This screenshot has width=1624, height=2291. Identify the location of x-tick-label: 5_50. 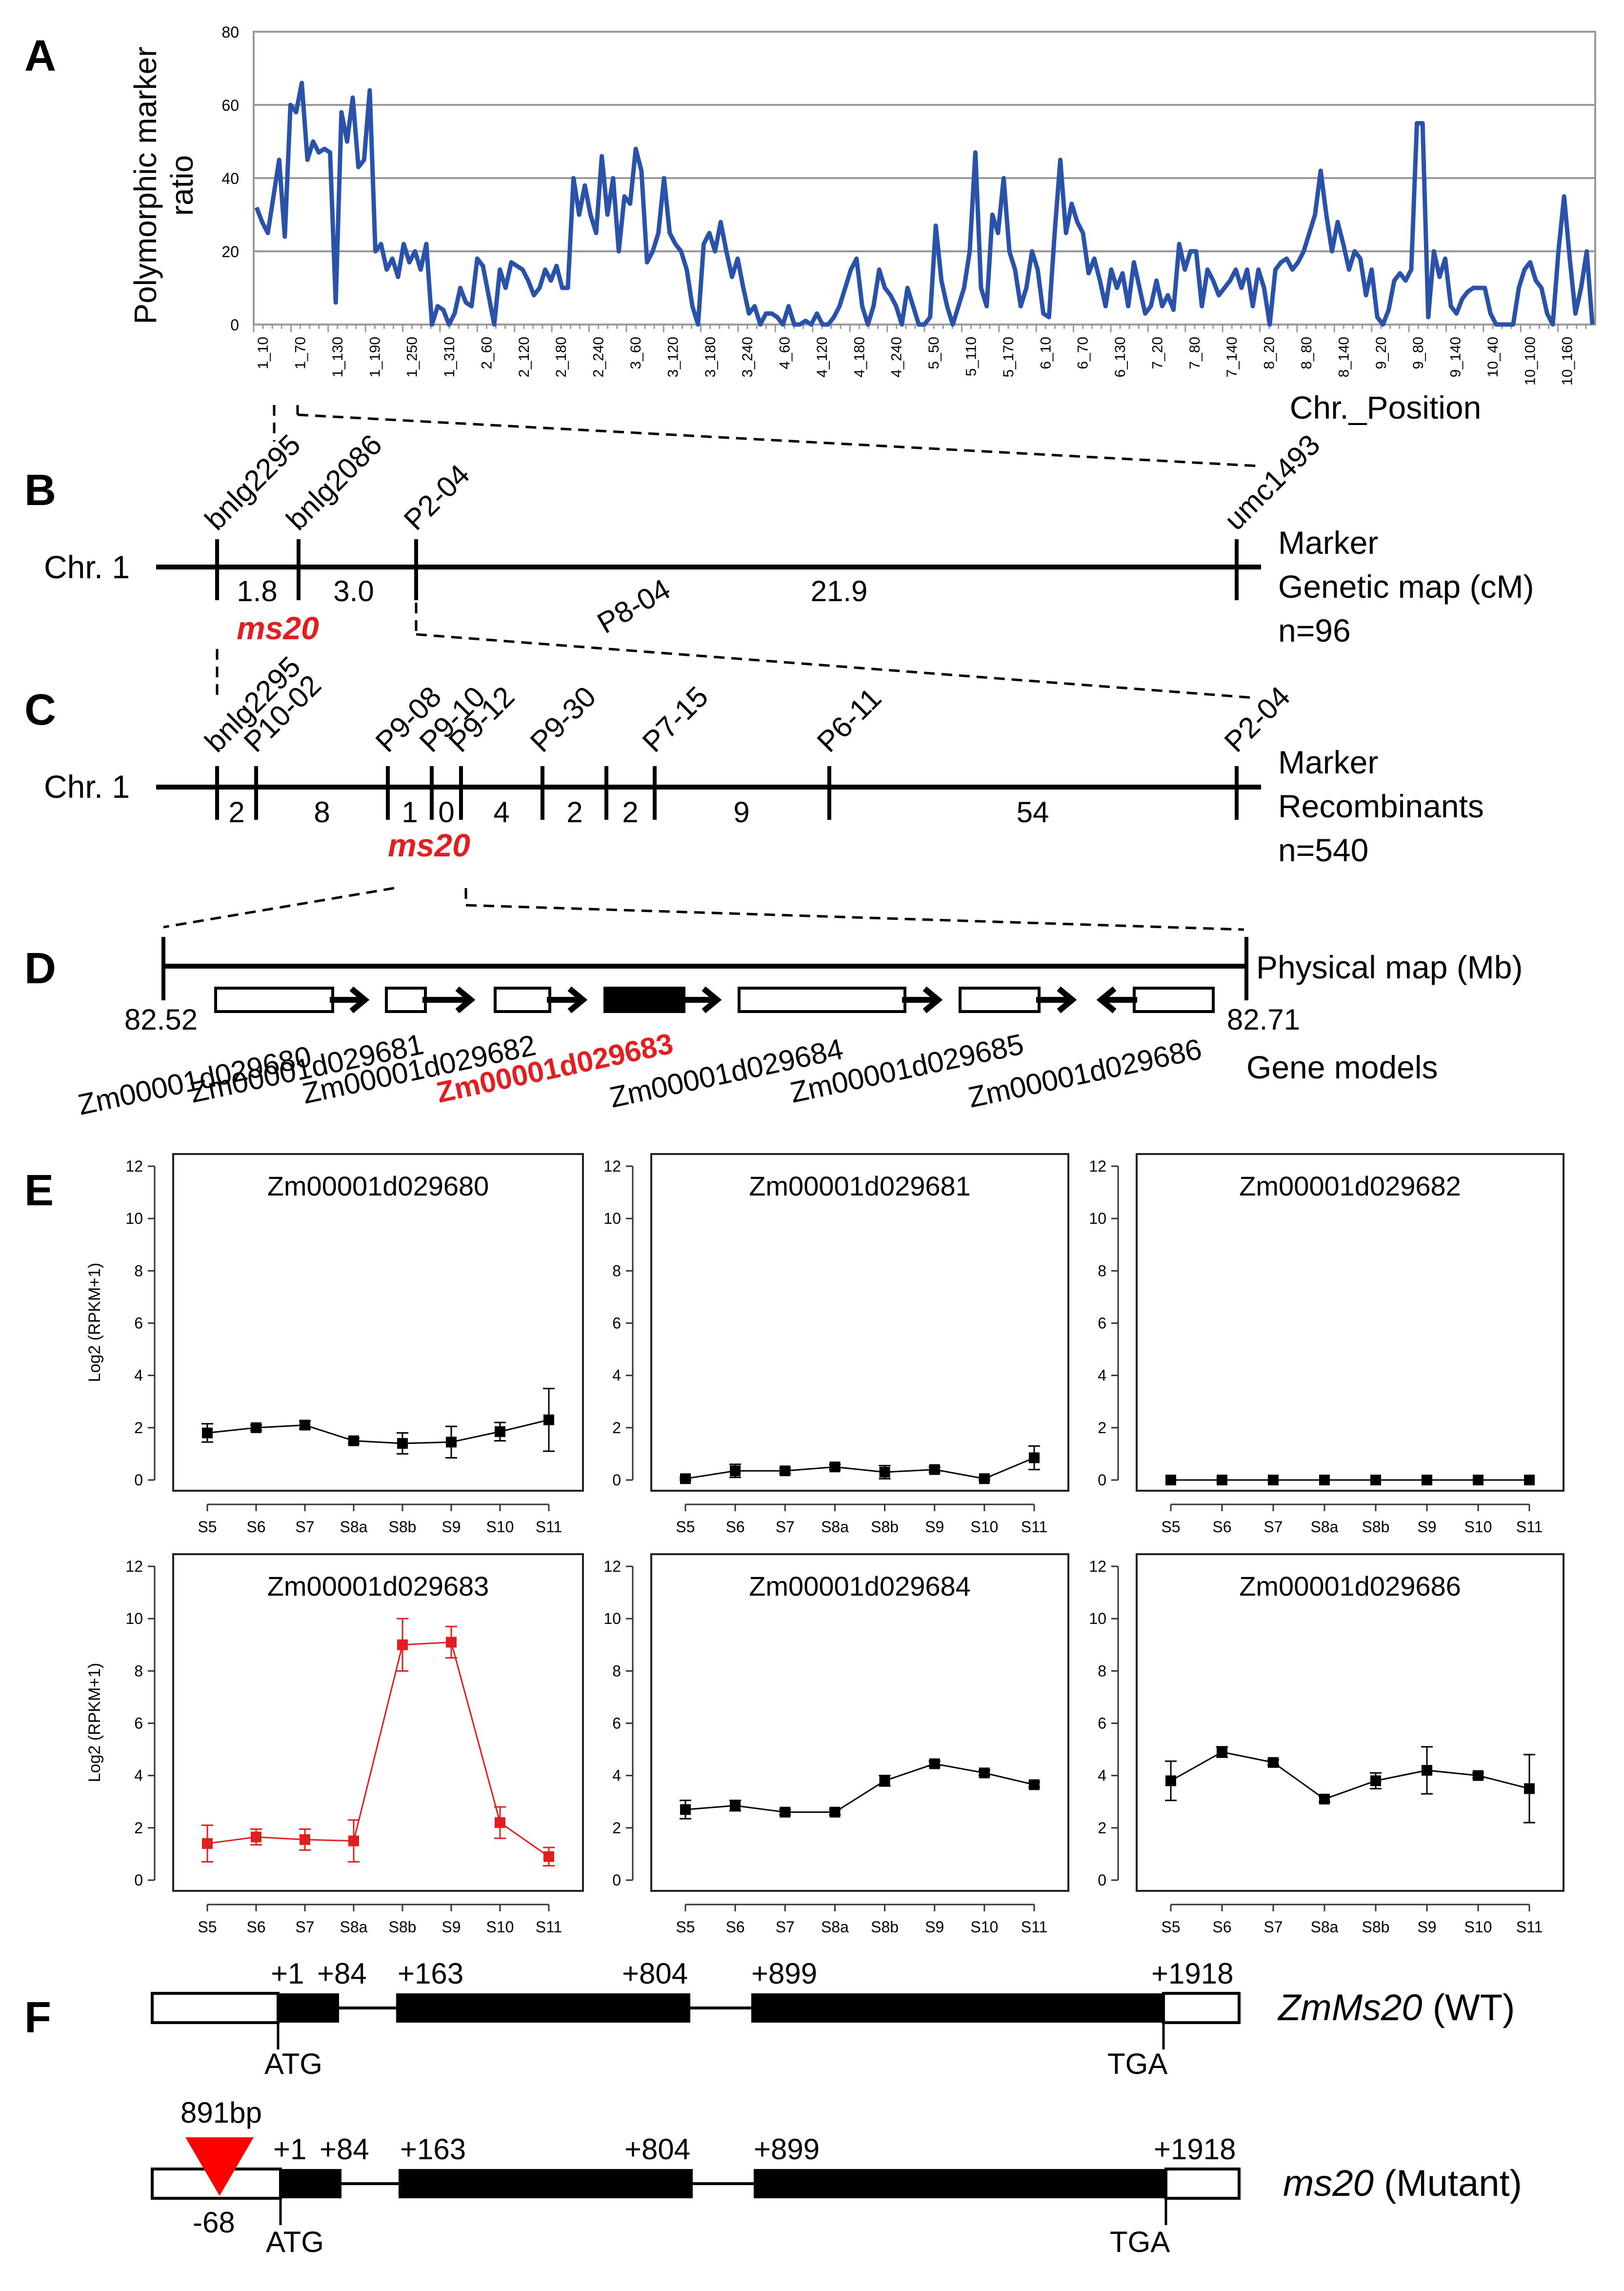
(934, 353).